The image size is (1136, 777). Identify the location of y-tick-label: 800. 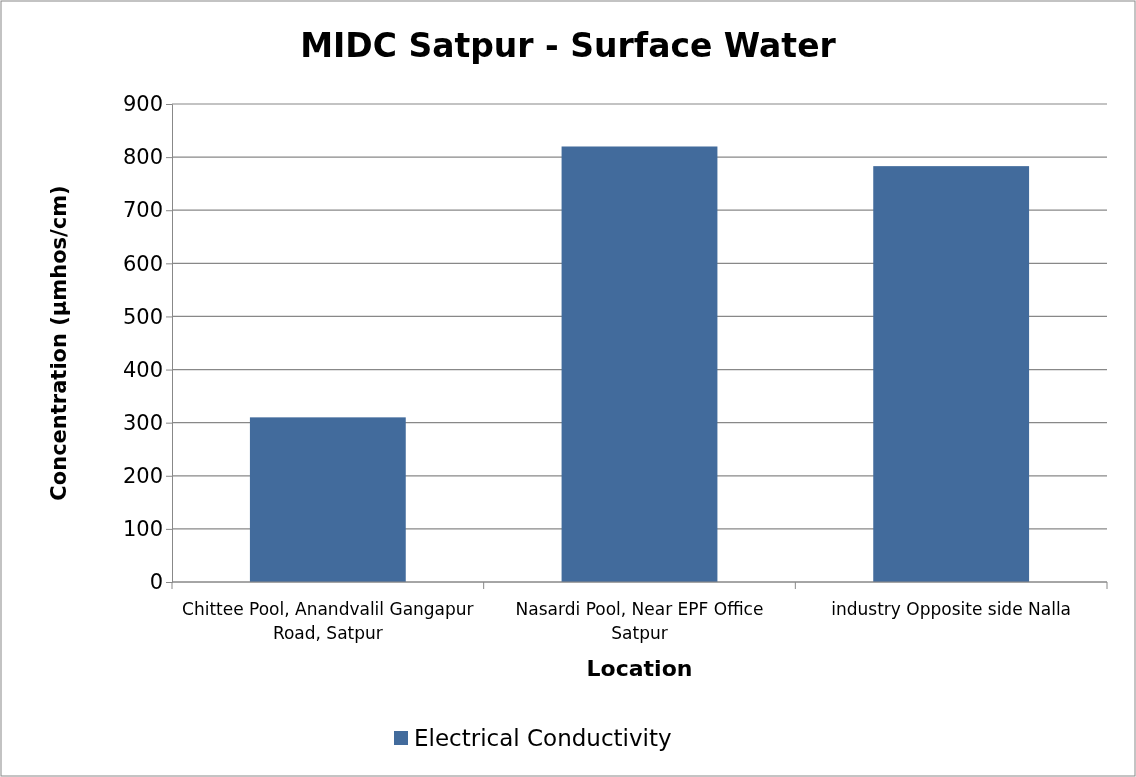
(142, 157).